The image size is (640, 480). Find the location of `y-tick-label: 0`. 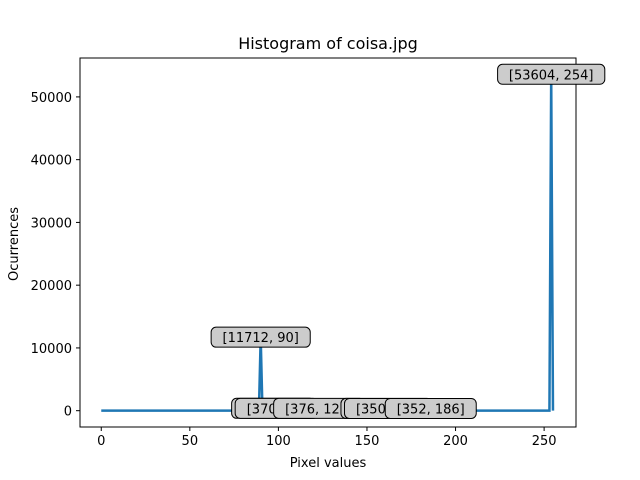

y-tick-label: 0 is located at coordinates (68, 412).